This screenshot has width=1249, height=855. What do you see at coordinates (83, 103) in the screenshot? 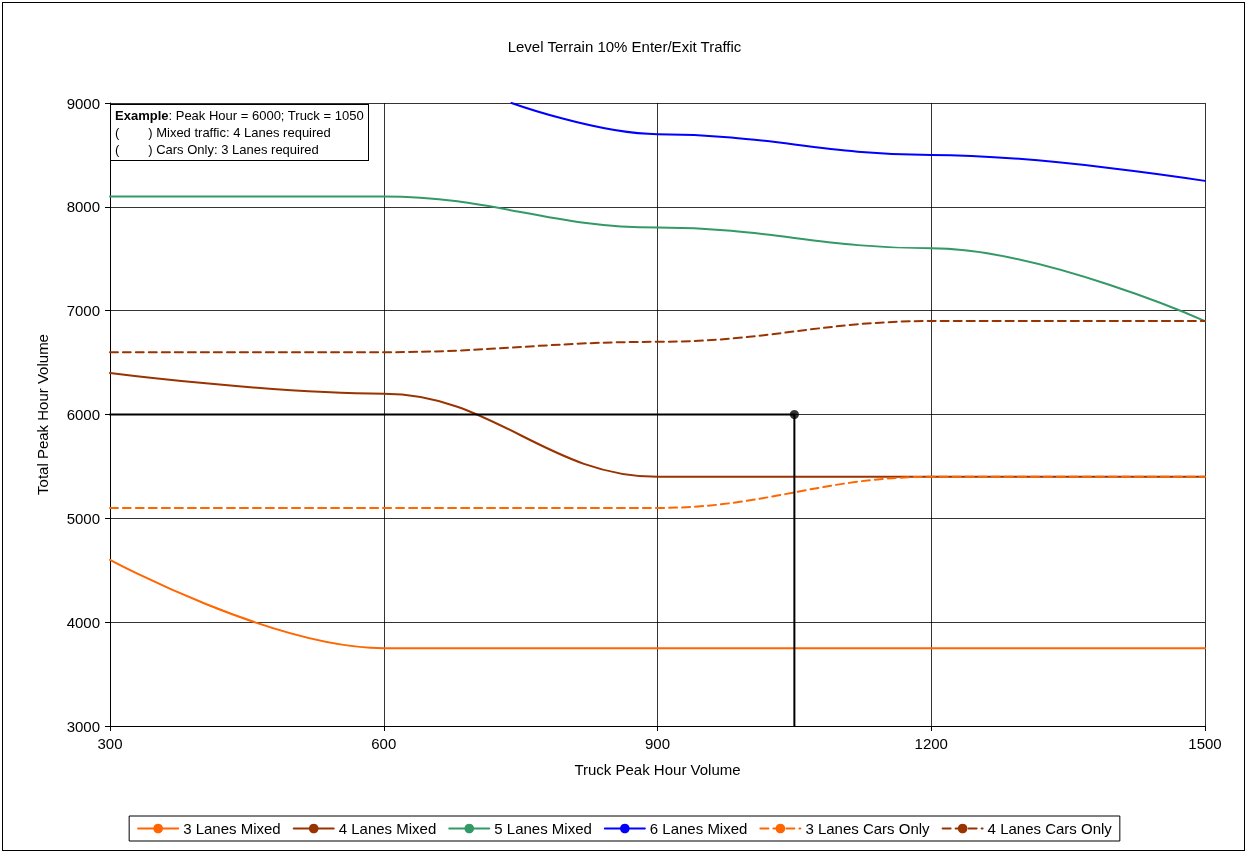
I see `y-tick-label: 9000` at bounding box center [83, 103].